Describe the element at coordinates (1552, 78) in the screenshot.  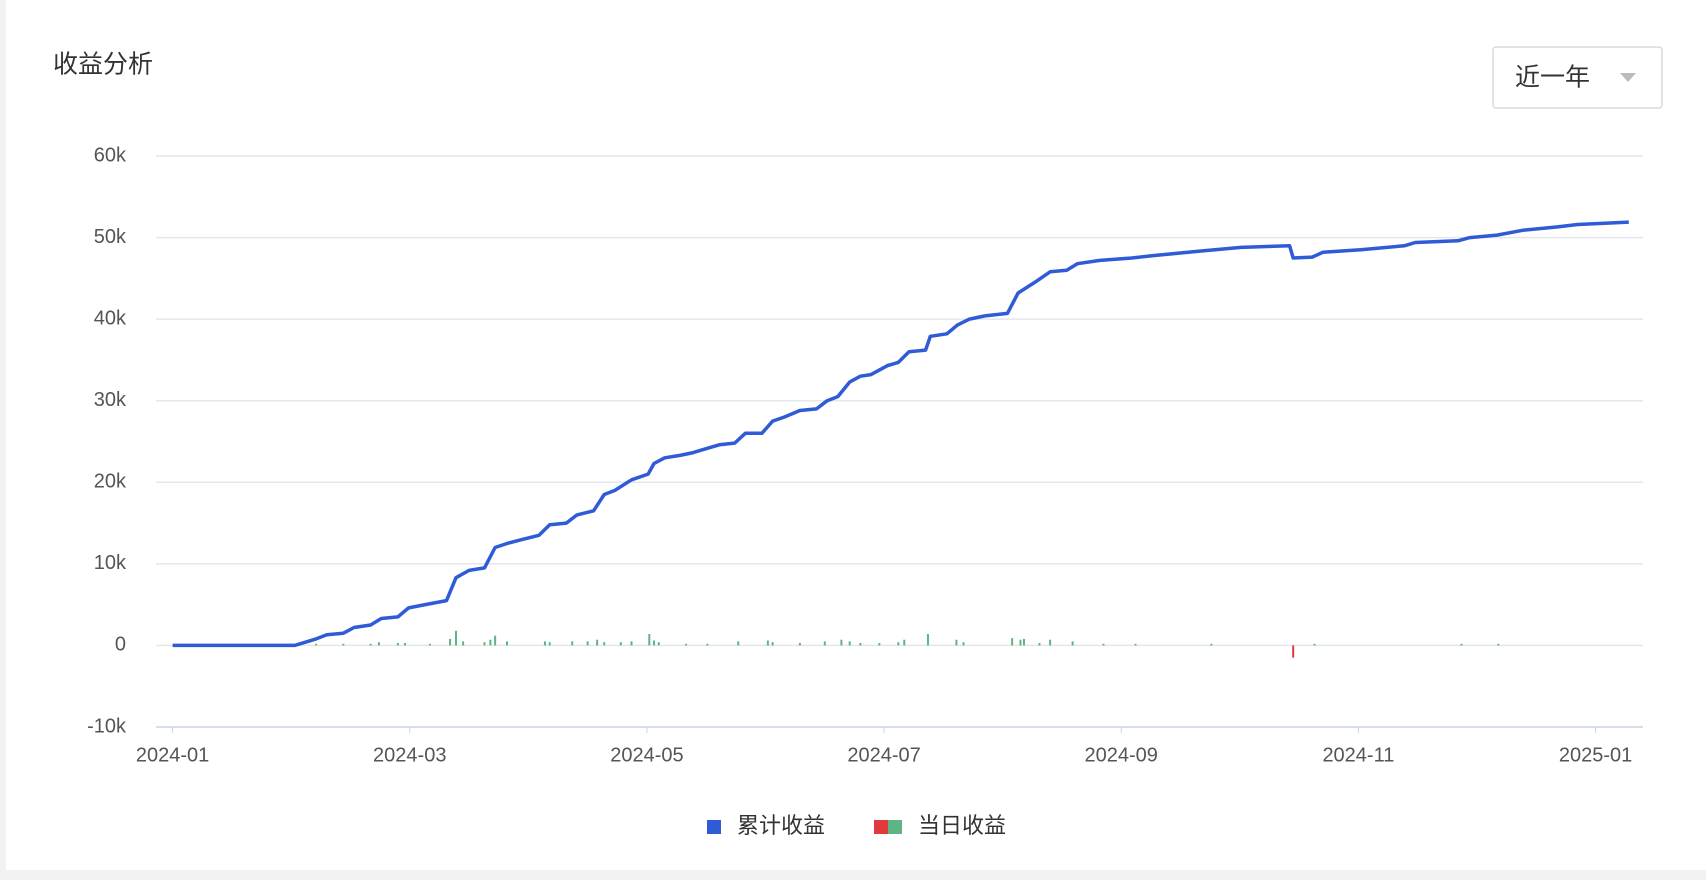
I see `dropdown-label: 近一年` at that location.